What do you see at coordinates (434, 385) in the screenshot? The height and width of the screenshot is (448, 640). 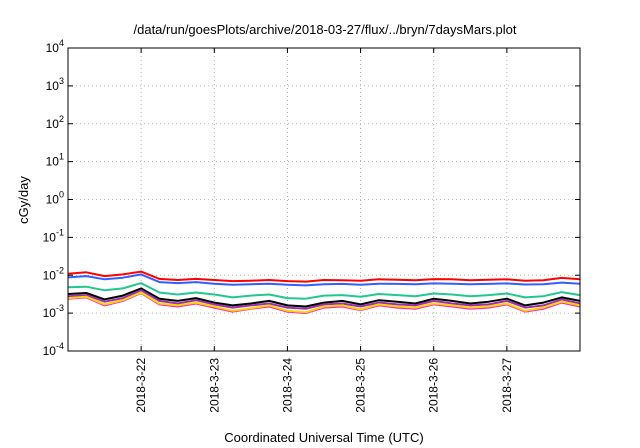 I see `x-tick-label: 2018-3-26` at bounding box center [434, 385].